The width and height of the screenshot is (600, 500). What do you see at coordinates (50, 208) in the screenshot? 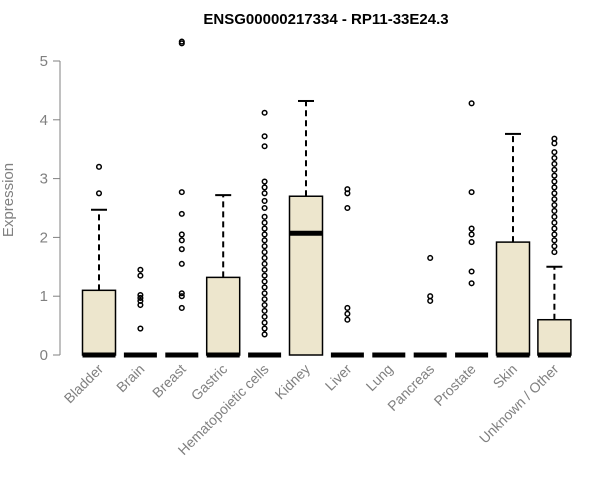
I see `y-axis: 0 1 2 3 4 5` at bounding box center [50, 208].